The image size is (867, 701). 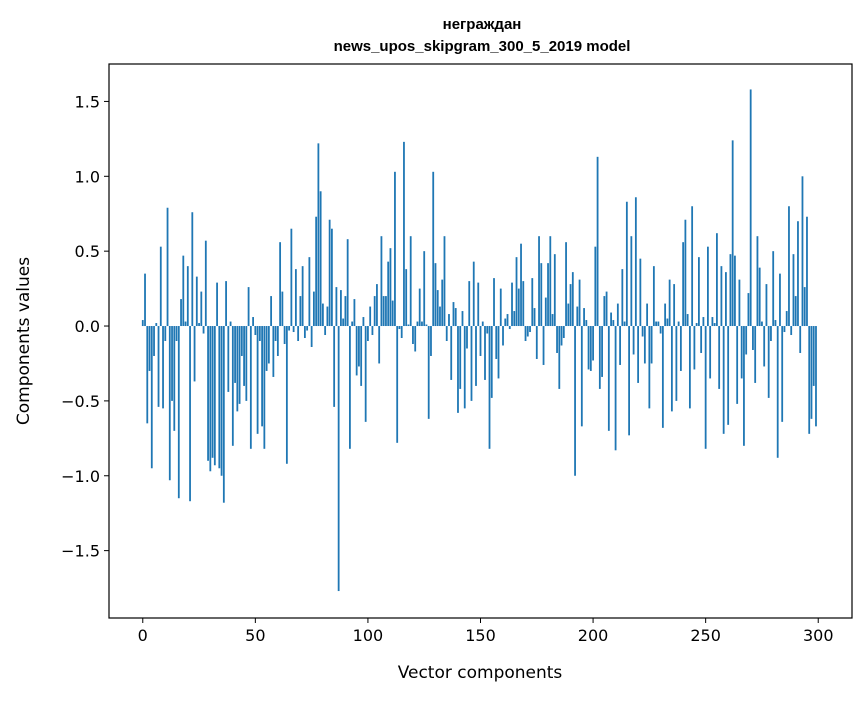 I want to click on y-tick-label: 0.0, so click(x=87, y=326).